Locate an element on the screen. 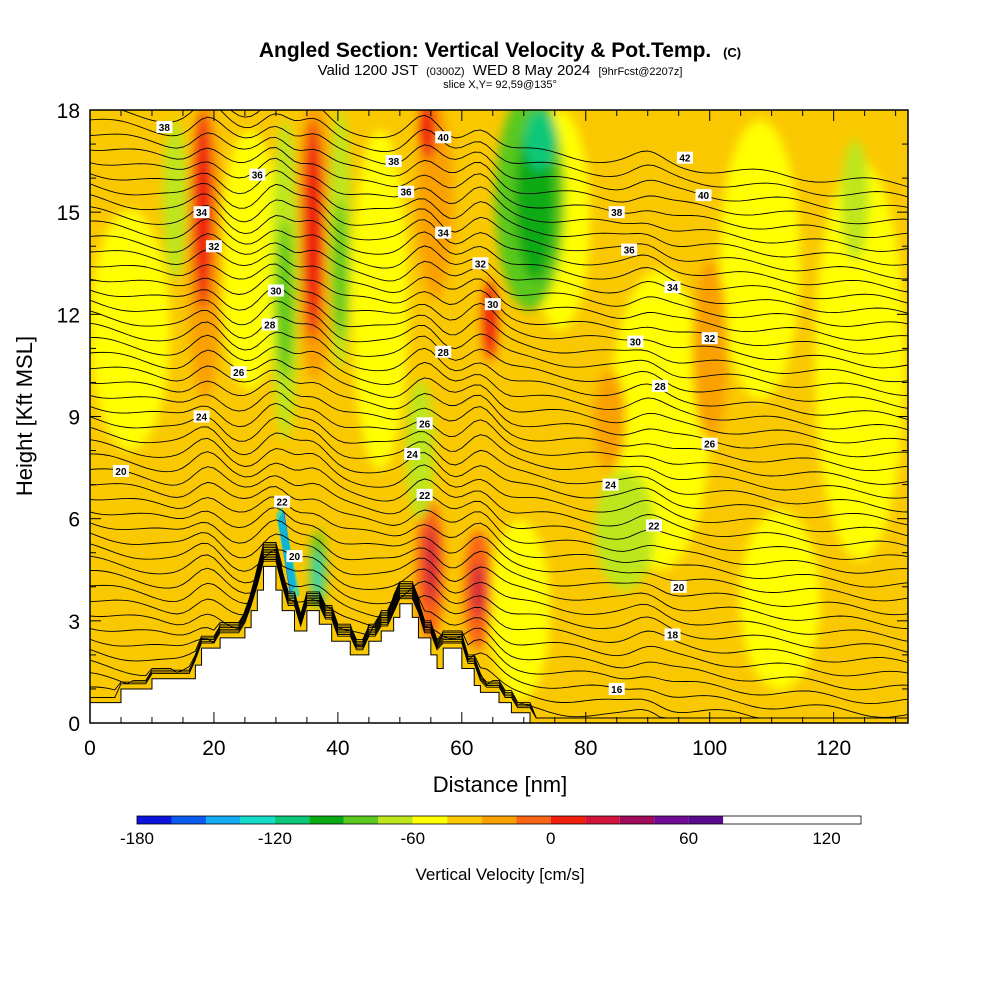  contour-label: 34 is located at coordinates (201, 212).